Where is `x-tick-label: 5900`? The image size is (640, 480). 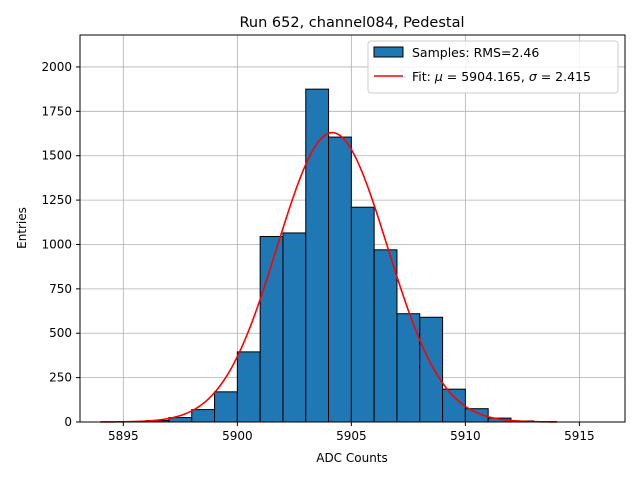 x-tick-label: 5900 is located at coordinates (237, 436).